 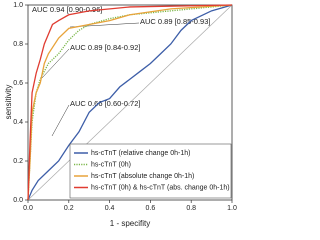 What do you see at coordinates (140, 153) in the screenshot?
I see `legend-label: hs-cTnT (relative change 0h-1h)` at bounding box center [140, 153].